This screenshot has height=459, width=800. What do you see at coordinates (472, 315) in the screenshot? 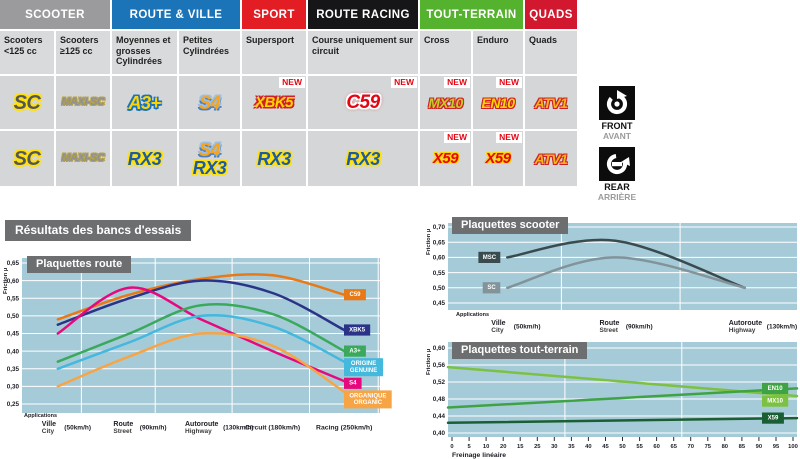
I see `applications-label: Applications` at bounding box center [472, 315].